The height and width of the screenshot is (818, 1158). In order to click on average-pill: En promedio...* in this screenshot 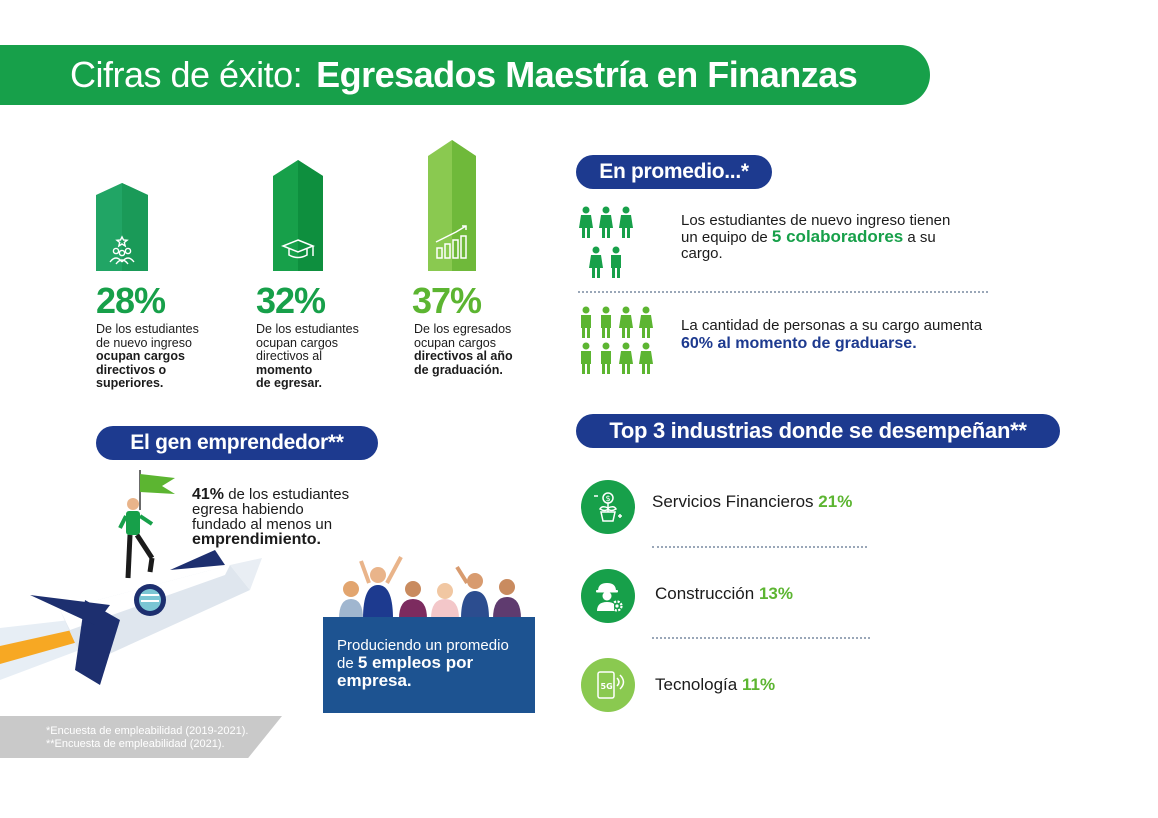, I will do `click(674, 172)`.